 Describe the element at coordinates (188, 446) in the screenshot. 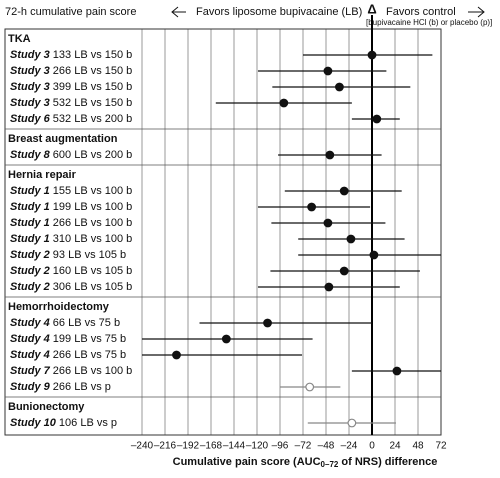

I see `x-tick-label: –192` at that location.